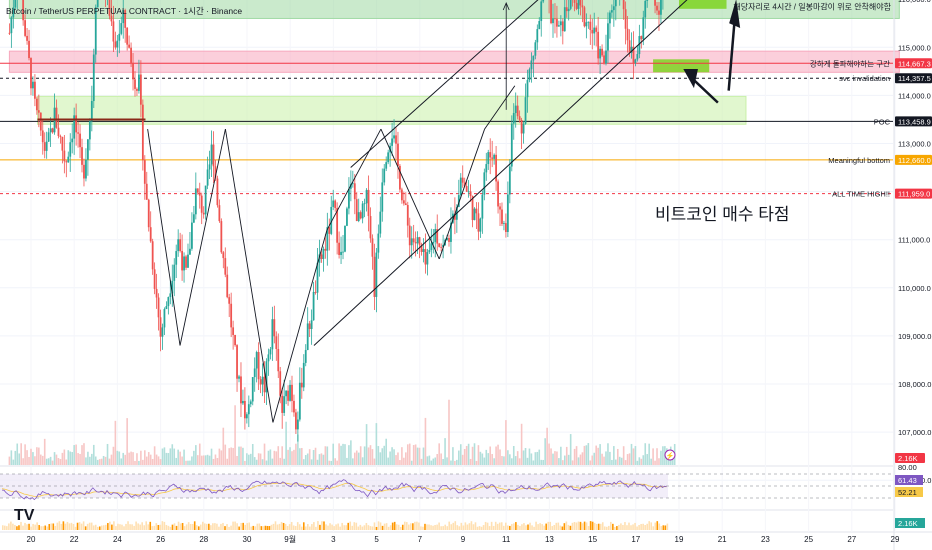 The height and width of the screenshot is (550, 932). What do you see at coordinates (914, 336) in the screenshot?
I see `y-tick-label: 109,000.0` at bounding box center [914, 336].